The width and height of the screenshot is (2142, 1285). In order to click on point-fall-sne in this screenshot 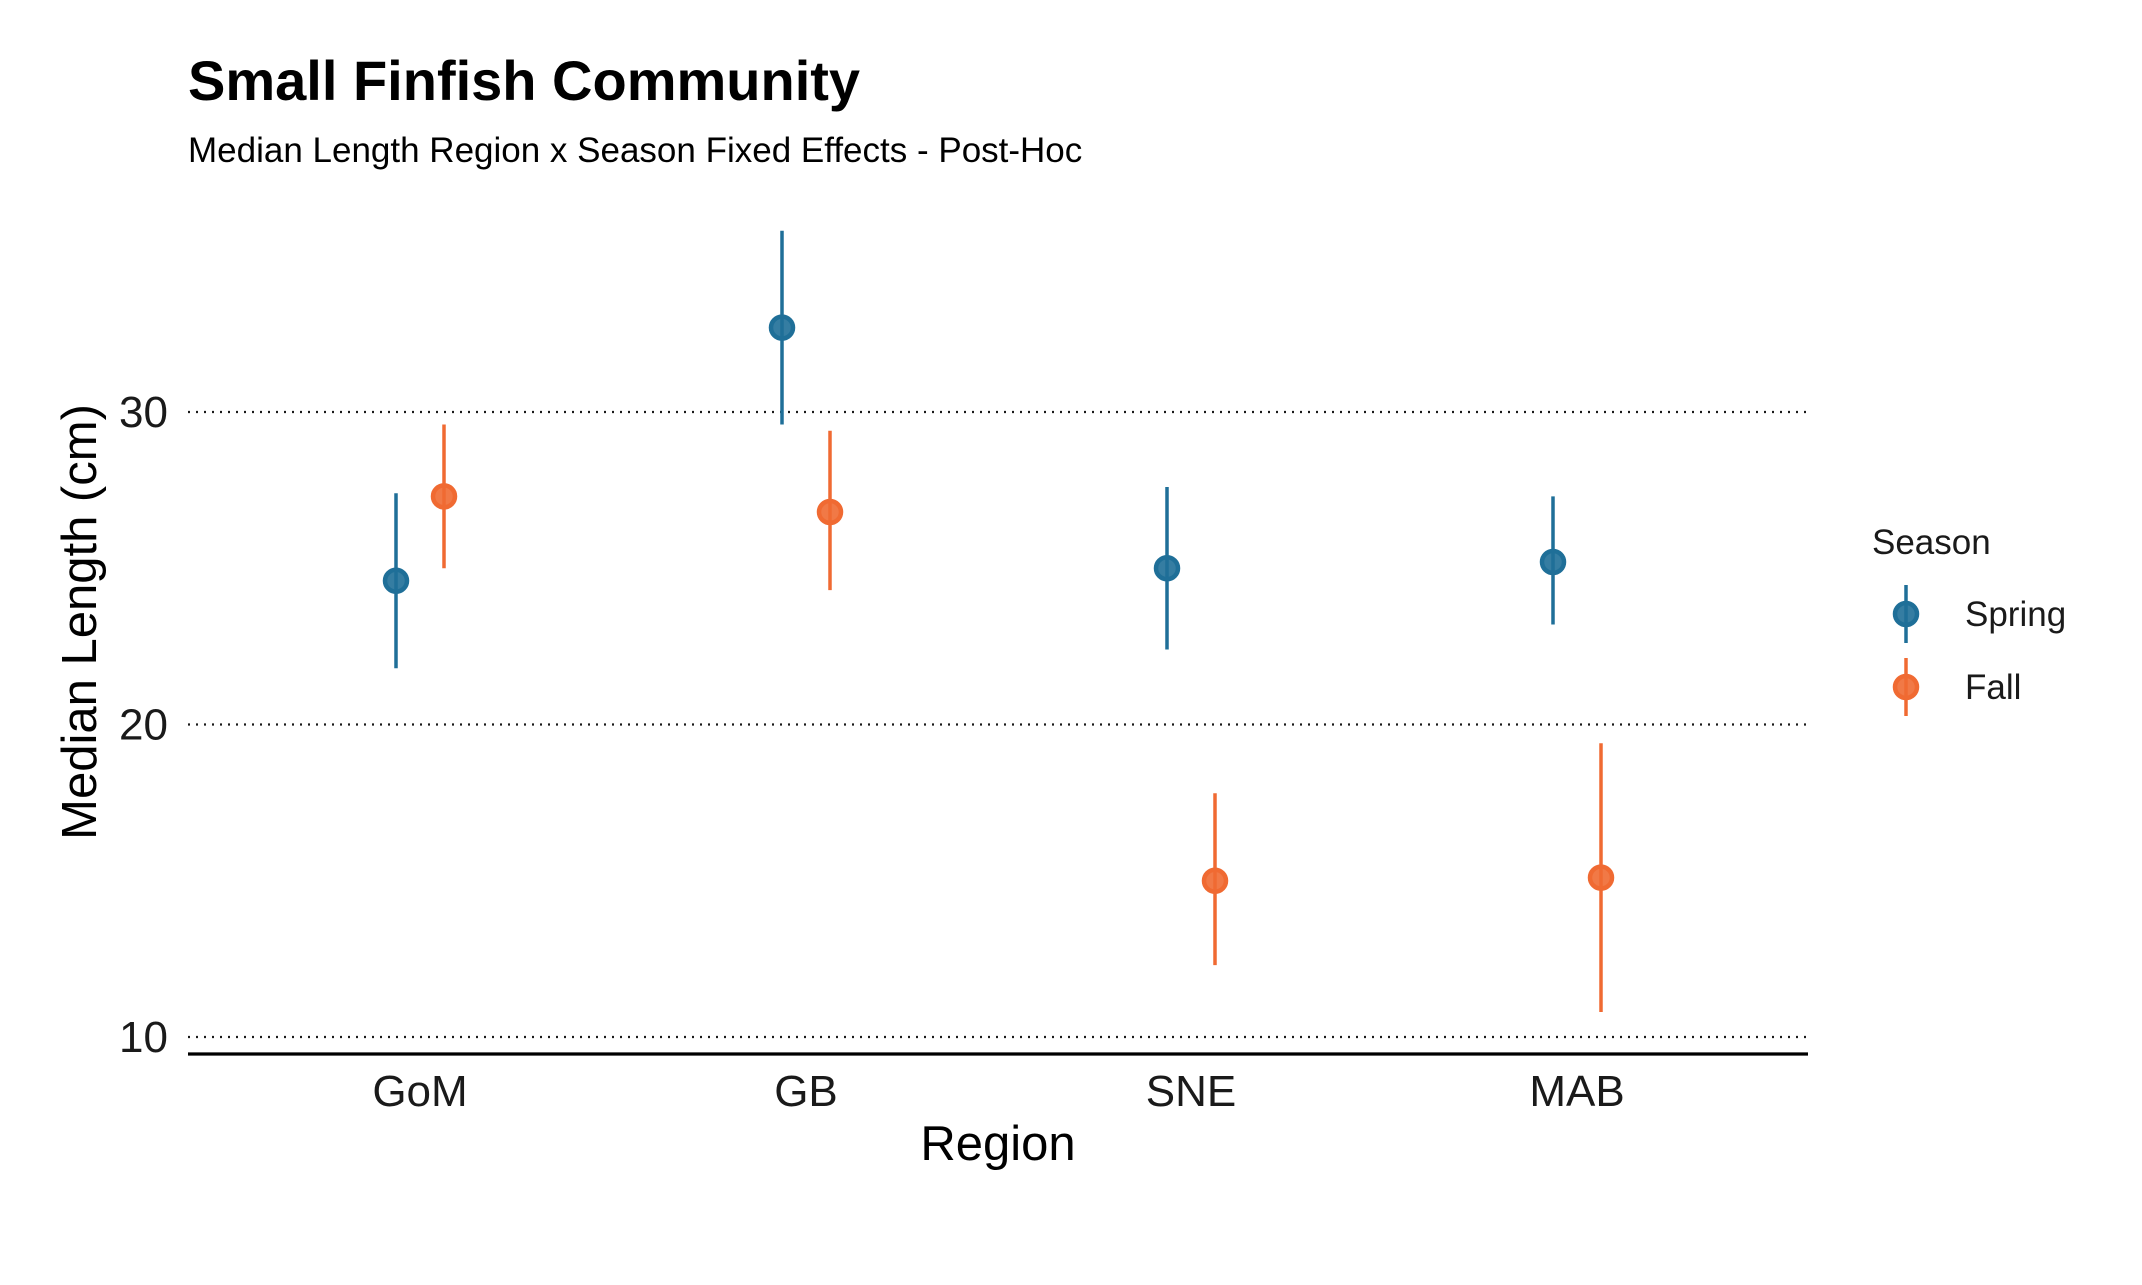, I will do `click(1215, 880)`.